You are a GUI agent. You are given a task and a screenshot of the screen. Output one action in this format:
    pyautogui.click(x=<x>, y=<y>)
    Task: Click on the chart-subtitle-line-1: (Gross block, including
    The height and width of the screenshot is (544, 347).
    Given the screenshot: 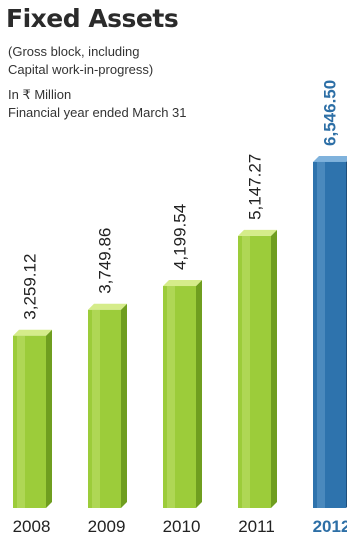 What is the action you would take?
    pyautogui.click(x=74, y=51)
    